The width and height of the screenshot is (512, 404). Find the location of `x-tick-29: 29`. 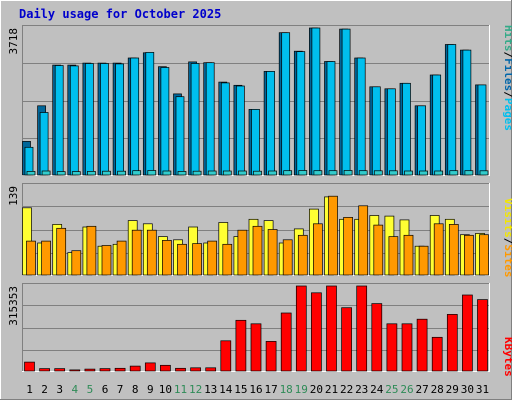

x-tick-29: 29 is located at coordinates (452, 389).